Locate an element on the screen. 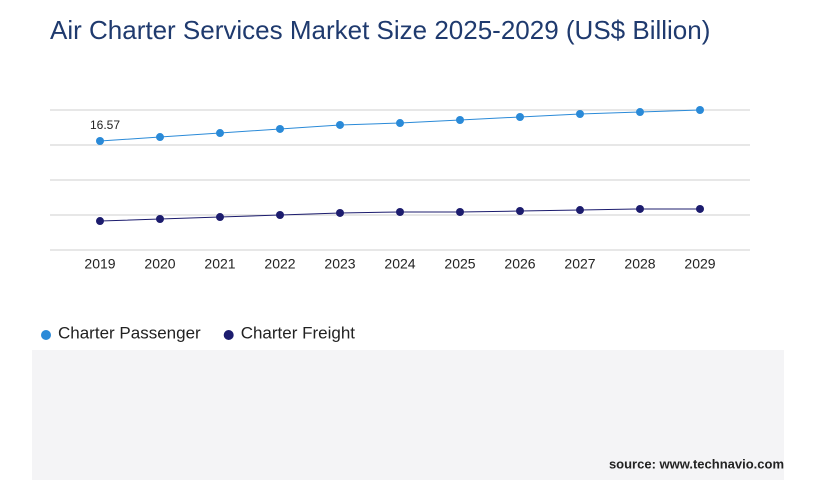 This screenshot has height=480, width=816. legend-label: Charter Freight is located at coordinates (298, 332).